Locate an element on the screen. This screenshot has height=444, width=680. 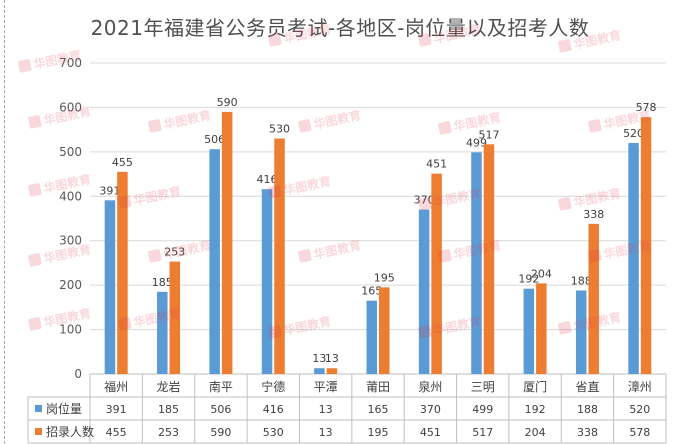
table-cell: 195 is located at coordinates (378, 432).